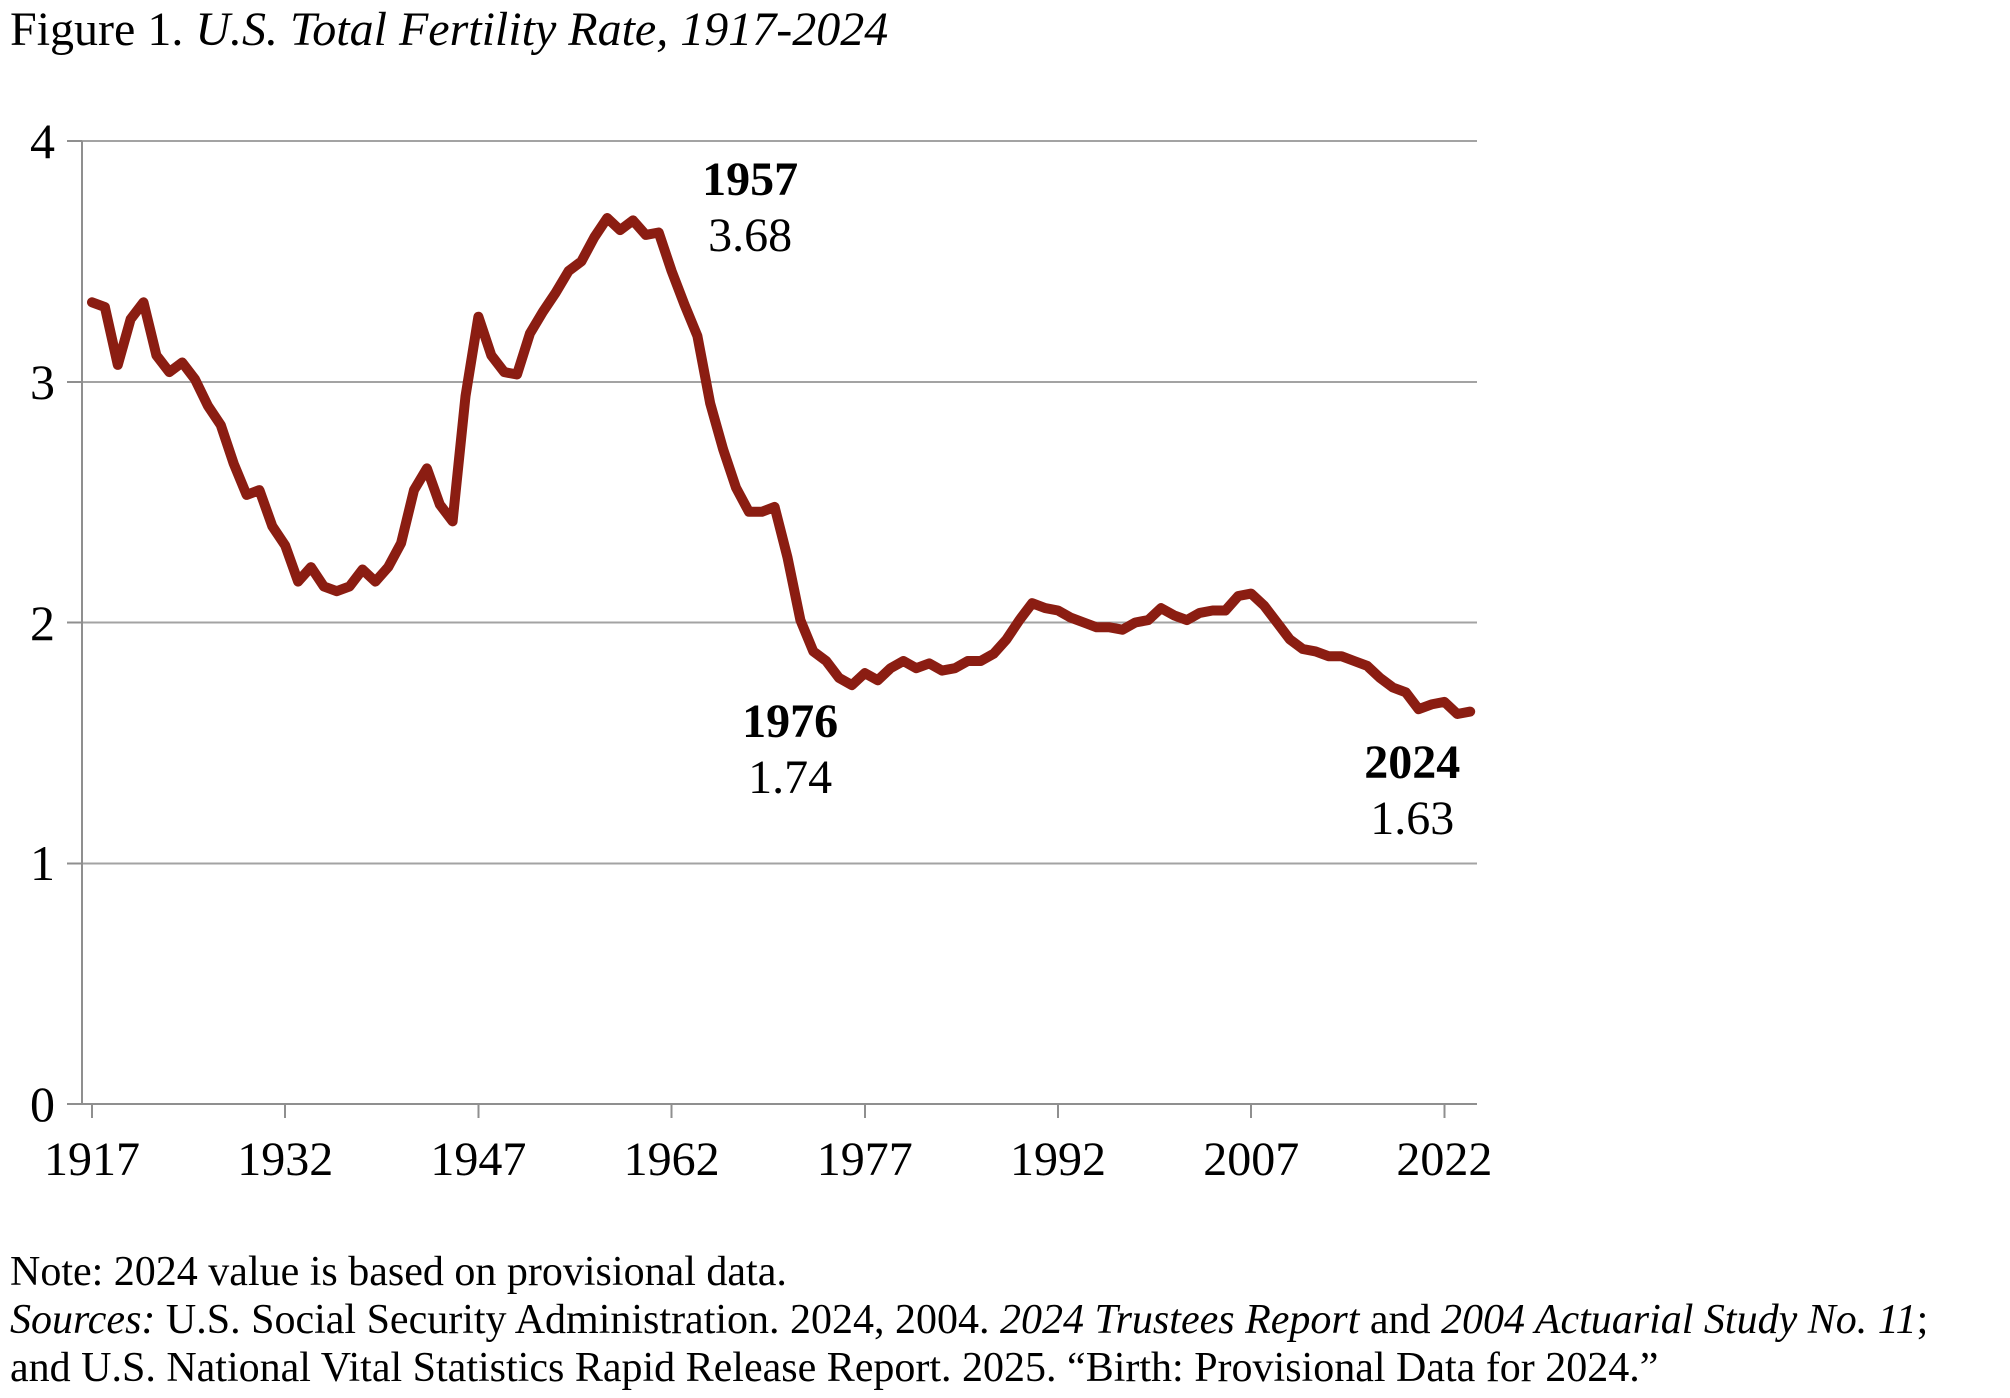 Image resolution: width=2010 pixels, height=1398 pixels. What do you see at coordinates (1412, 763) in the screenshot?
I see `annotation-year-label: 2024` at bounding box center [1412, 763].